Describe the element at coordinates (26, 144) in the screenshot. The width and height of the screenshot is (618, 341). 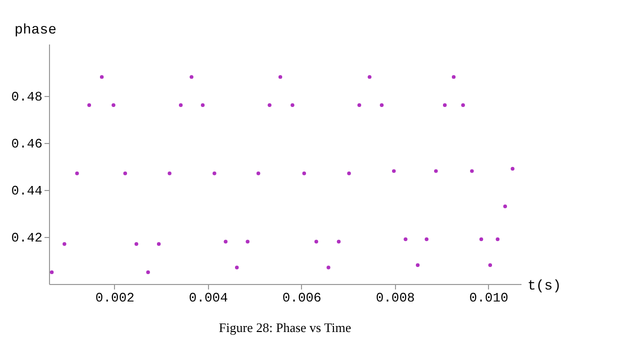
I see `y-tick-label: 0.46` at that location.